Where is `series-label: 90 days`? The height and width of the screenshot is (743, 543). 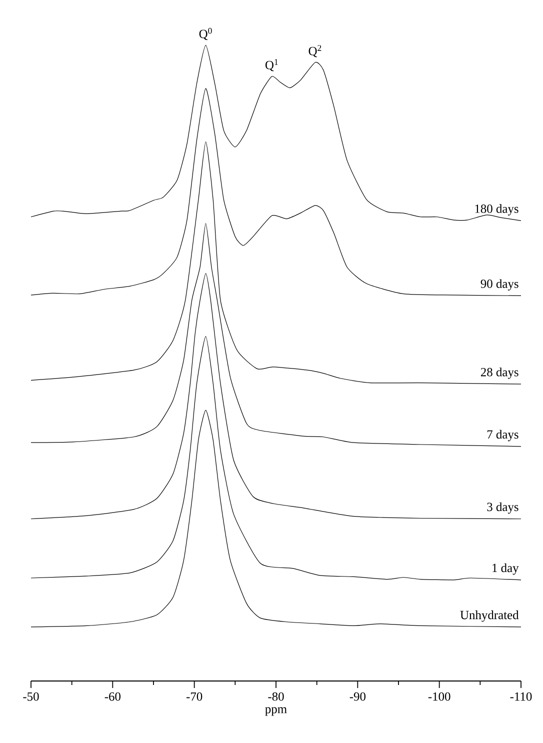
series-label: 90 days is located at coordinates (499, 285).